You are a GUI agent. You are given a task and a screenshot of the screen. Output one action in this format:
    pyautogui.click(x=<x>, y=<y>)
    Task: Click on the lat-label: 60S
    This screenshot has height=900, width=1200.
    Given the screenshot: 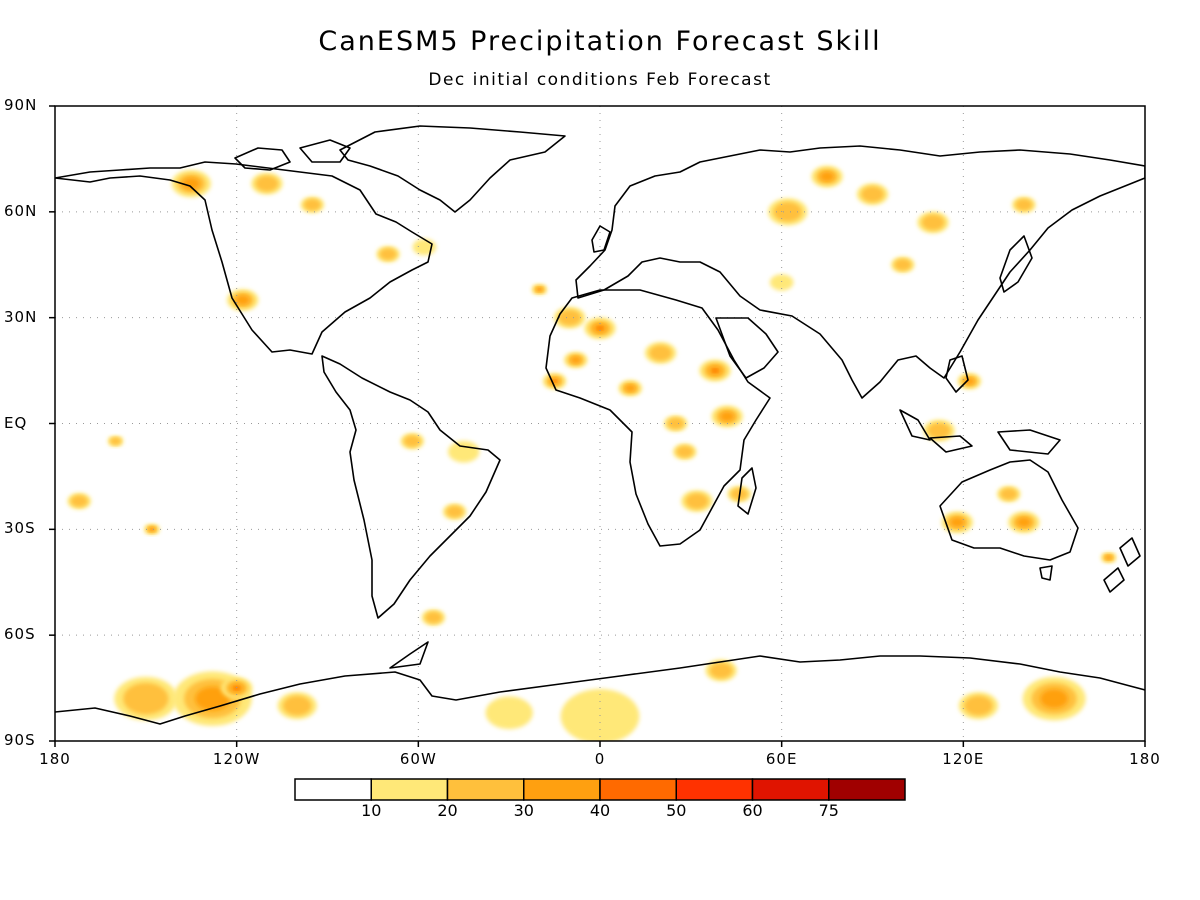 What is the action you would take?
    pyautogui.click(x=20, y=634)
    